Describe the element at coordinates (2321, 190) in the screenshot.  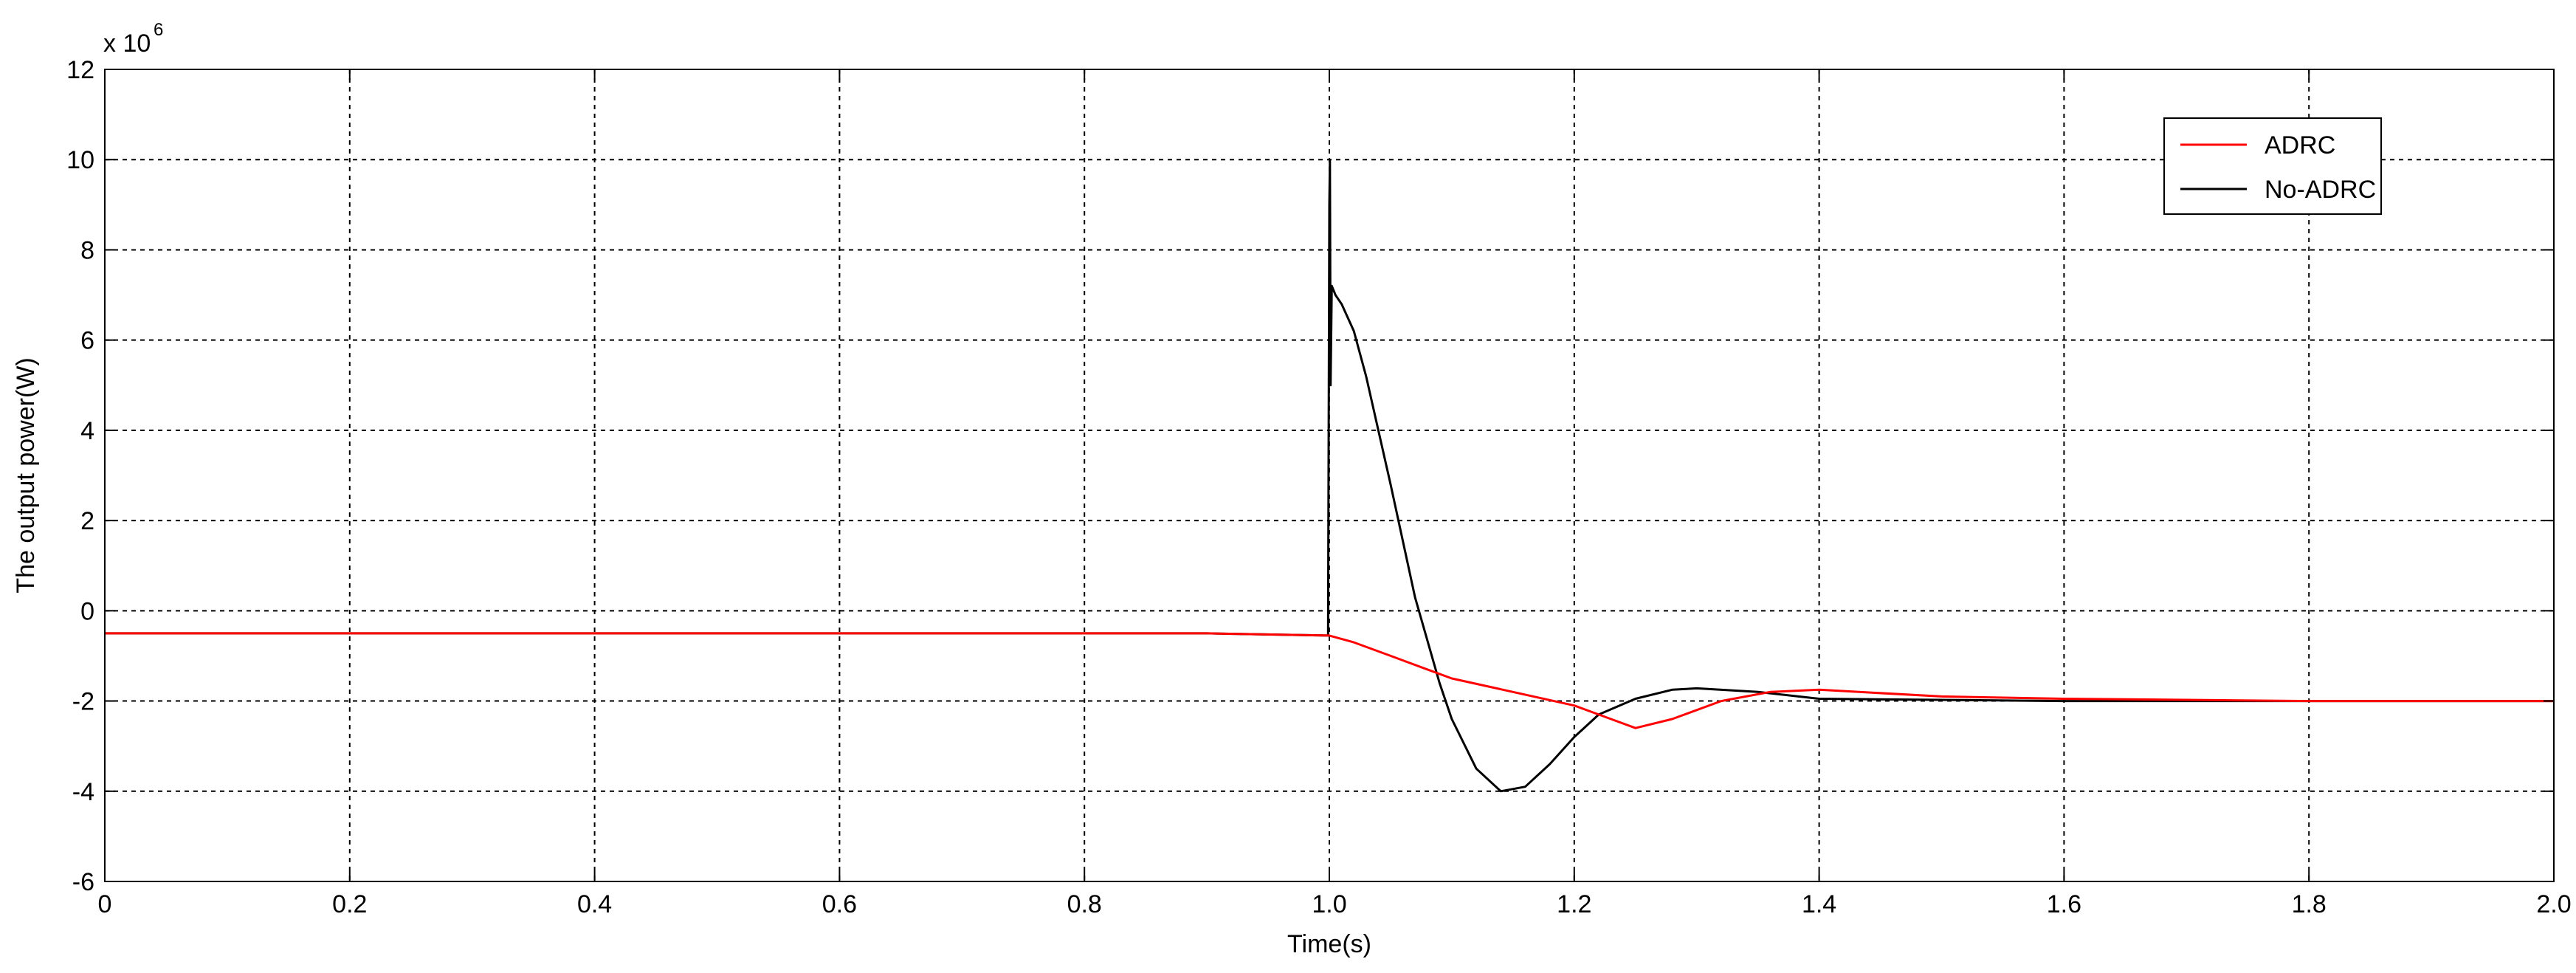
I see `legend-label-no-adrc: No-ADRC` at that location.